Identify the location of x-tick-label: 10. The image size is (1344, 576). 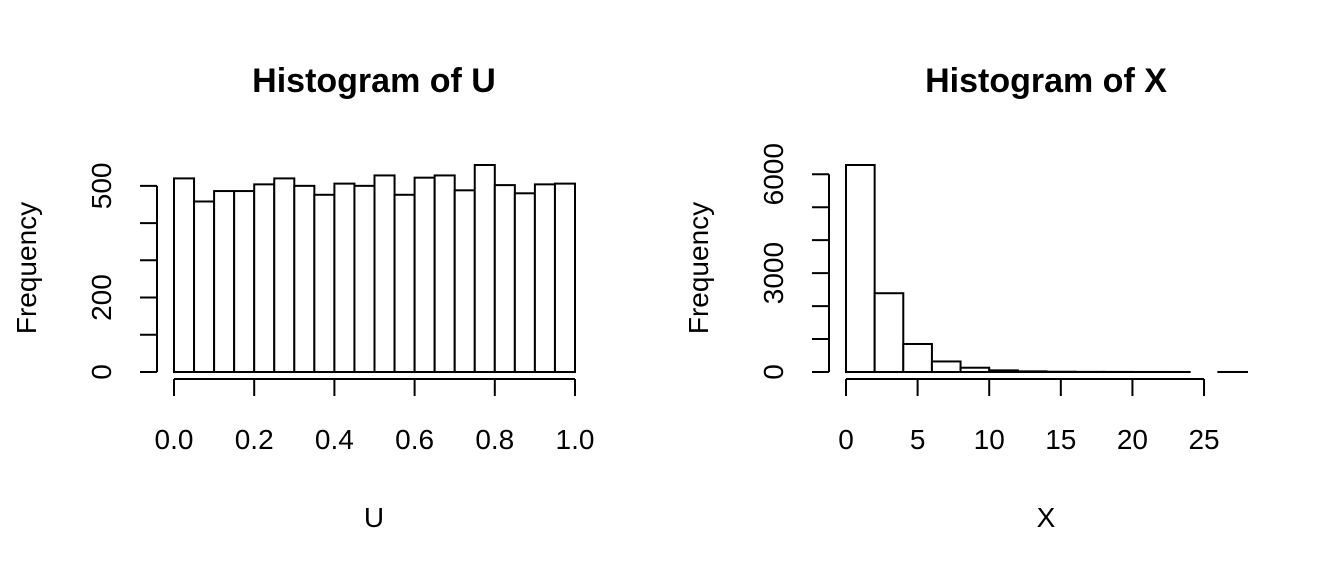
(989, 439).